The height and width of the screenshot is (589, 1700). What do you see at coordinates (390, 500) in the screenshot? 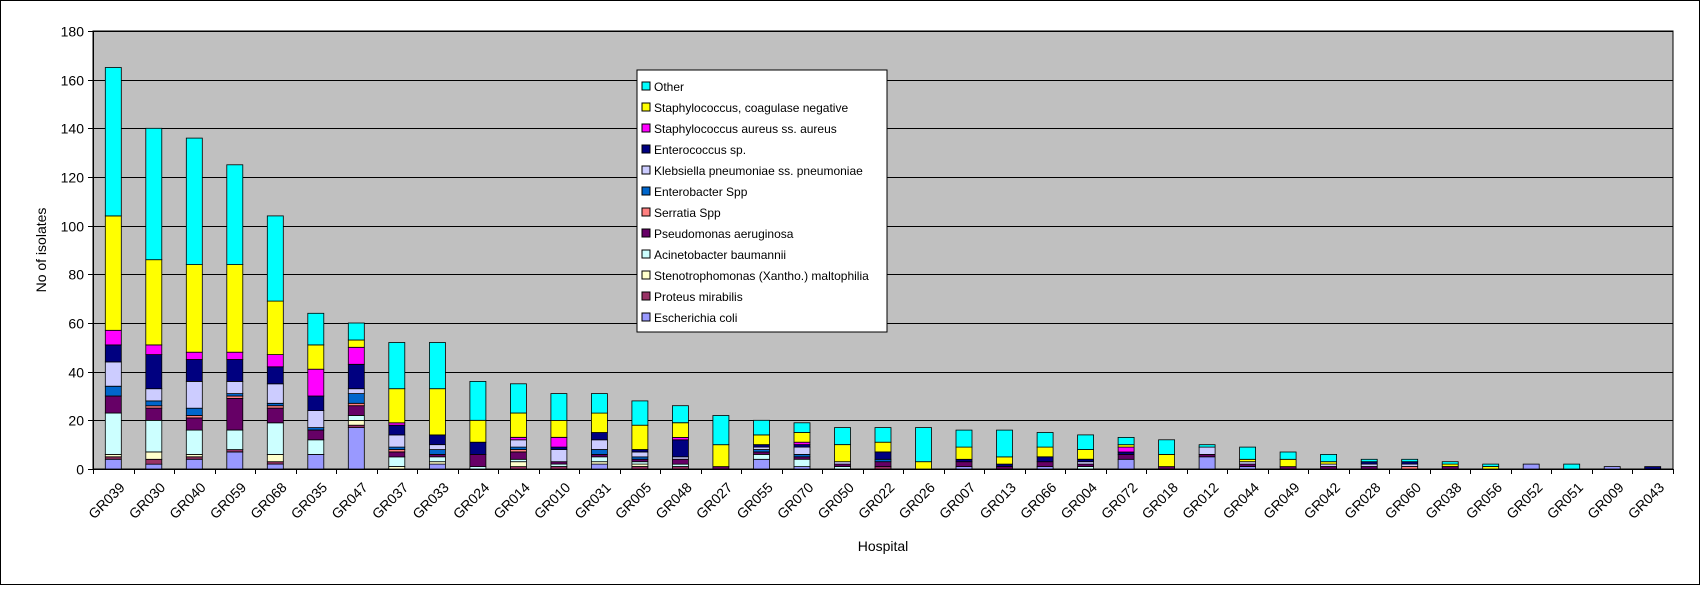
I see `x-tick-label: GR037` at bounding box center [390, 500].